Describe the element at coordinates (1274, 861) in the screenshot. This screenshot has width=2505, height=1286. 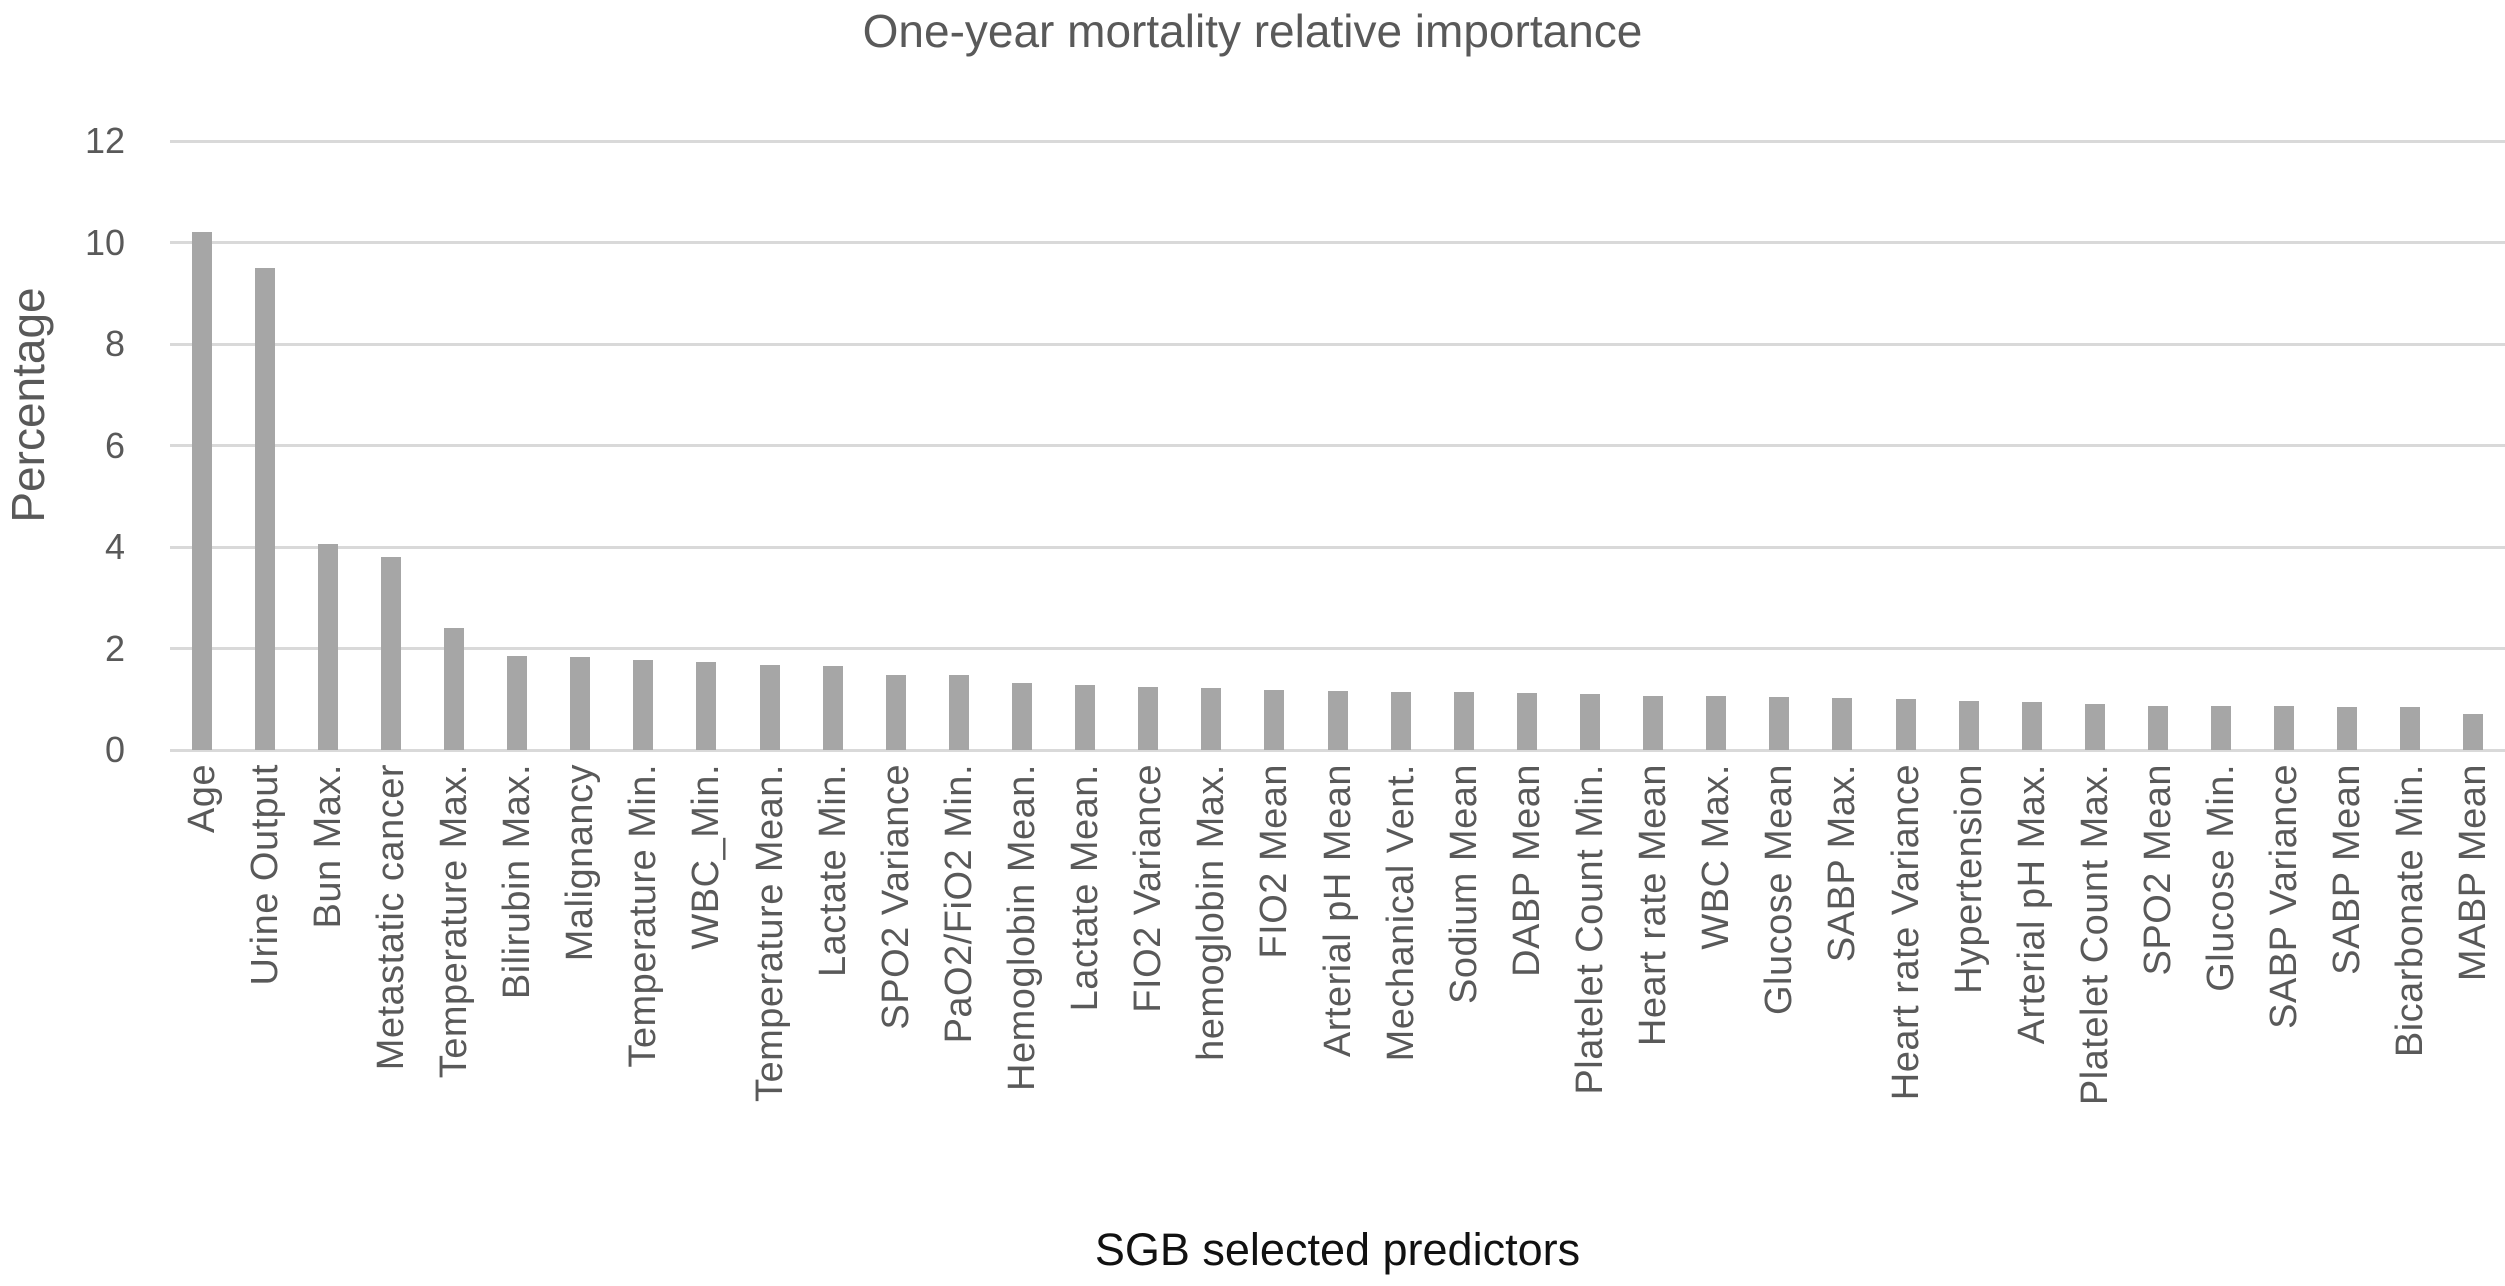
I see `x-label-slot: FIO2 Mean` at that location.